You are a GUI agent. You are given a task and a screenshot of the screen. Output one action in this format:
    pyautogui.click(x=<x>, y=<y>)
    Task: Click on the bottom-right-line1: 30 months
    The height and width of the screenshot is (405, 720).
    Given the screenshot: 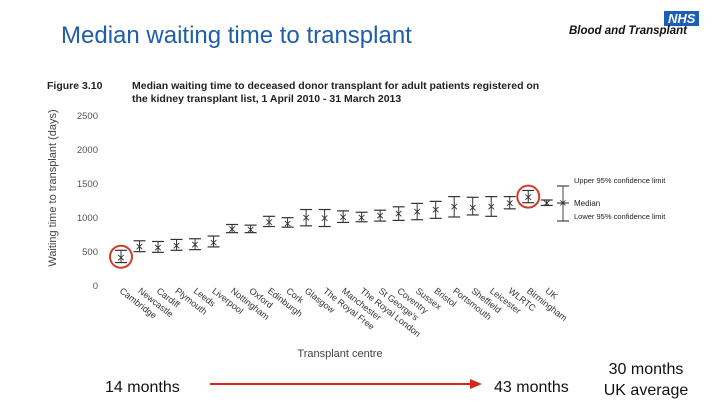 What is the action you would take?
    pyautogui.click(x=646, y=369)
    